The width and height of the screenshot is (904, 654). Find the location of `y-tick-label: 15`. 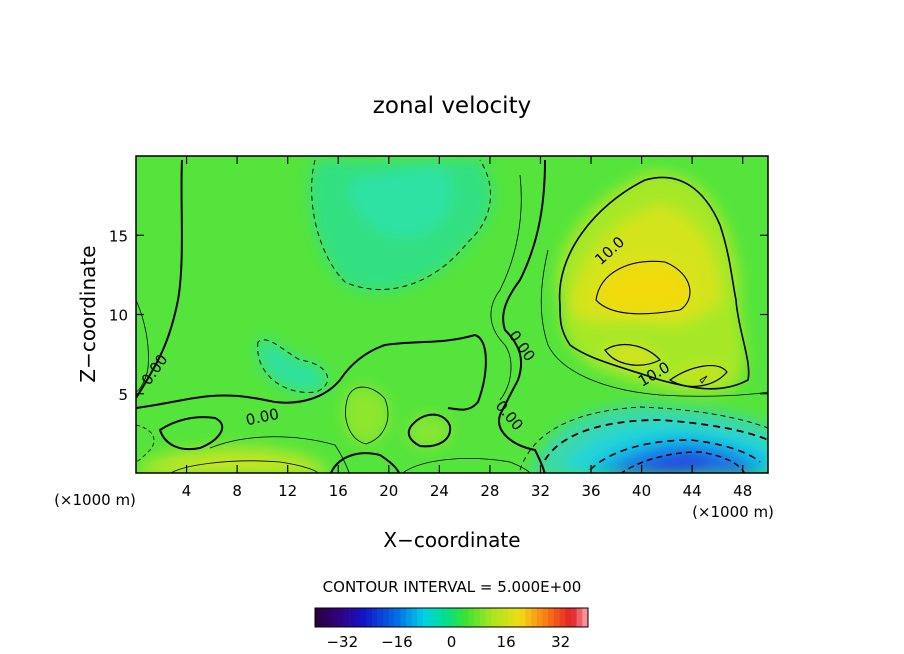

y-tick-label: 15 is located at coordinates (118, 236).